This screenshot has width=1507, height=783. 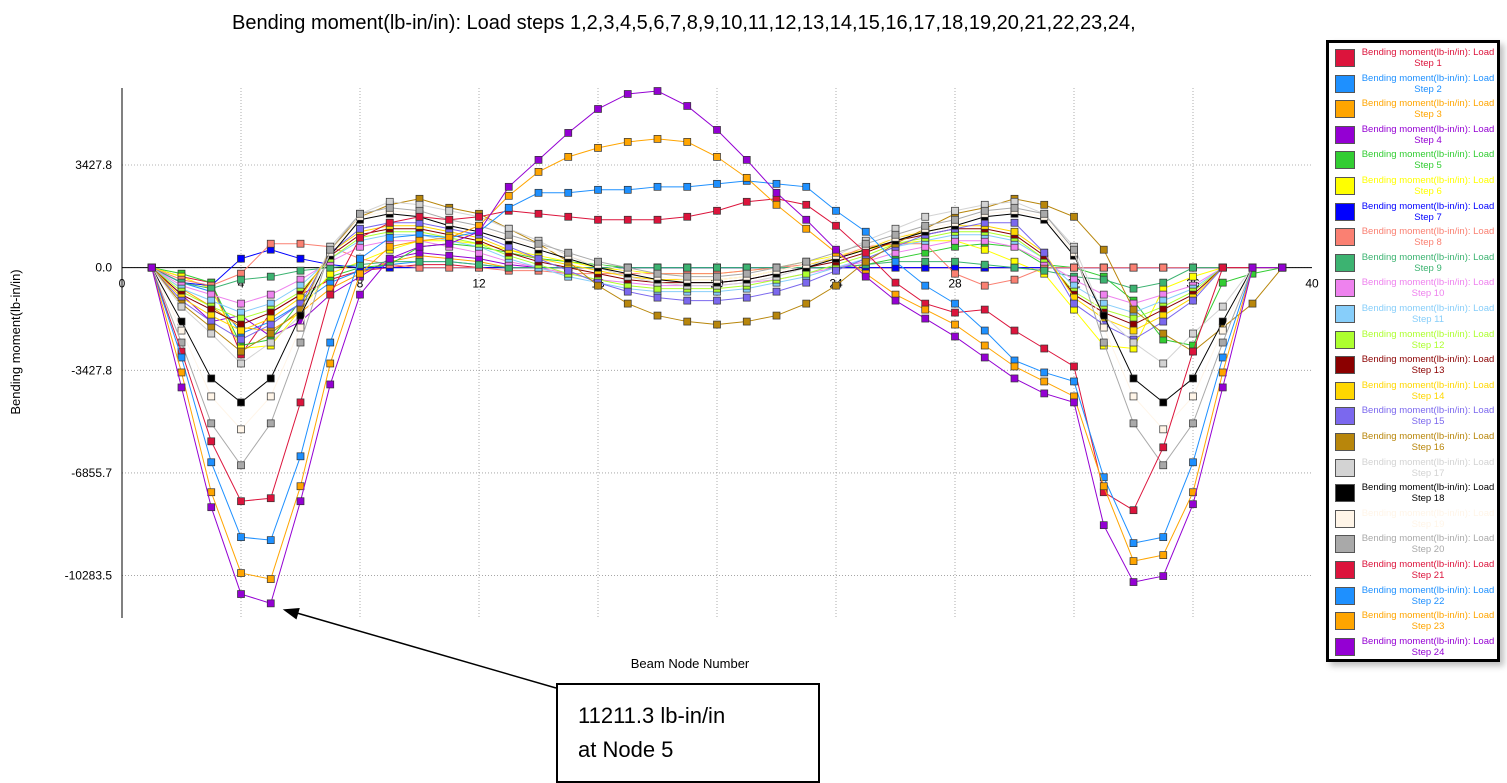 What do you see at coordinates (291, 614) in the screenshot?
I see `arrow-head` at bounding box center [291, 614].